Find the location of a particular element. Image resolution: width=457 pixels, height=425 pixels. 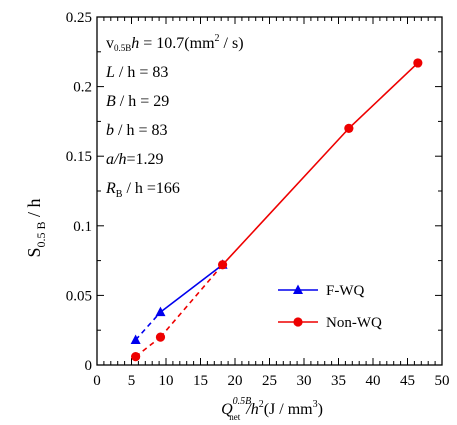

parameter-annotation: L / h = 83 is located at coordinates (136, 72).